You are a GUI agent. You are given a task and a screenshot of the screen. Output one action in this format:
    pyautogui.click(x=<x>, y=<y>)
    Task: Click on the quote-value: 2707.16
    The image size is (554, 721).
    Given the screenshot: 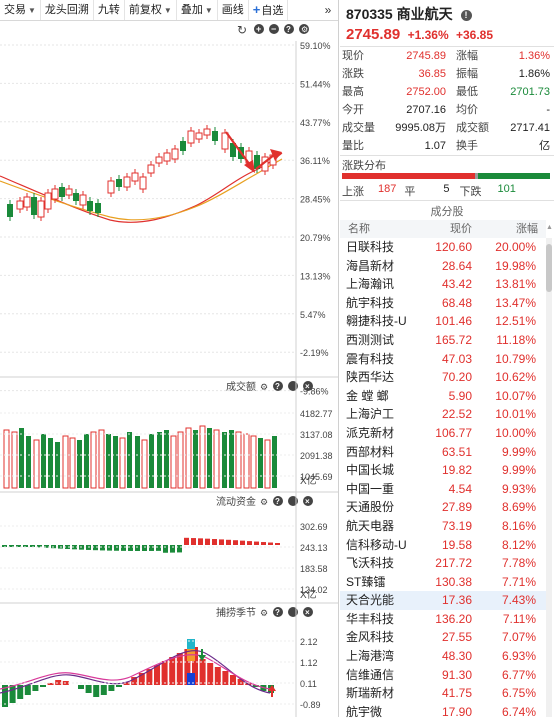 What is the action you would take?
    pyautogui.click(x=426, y=110)
    